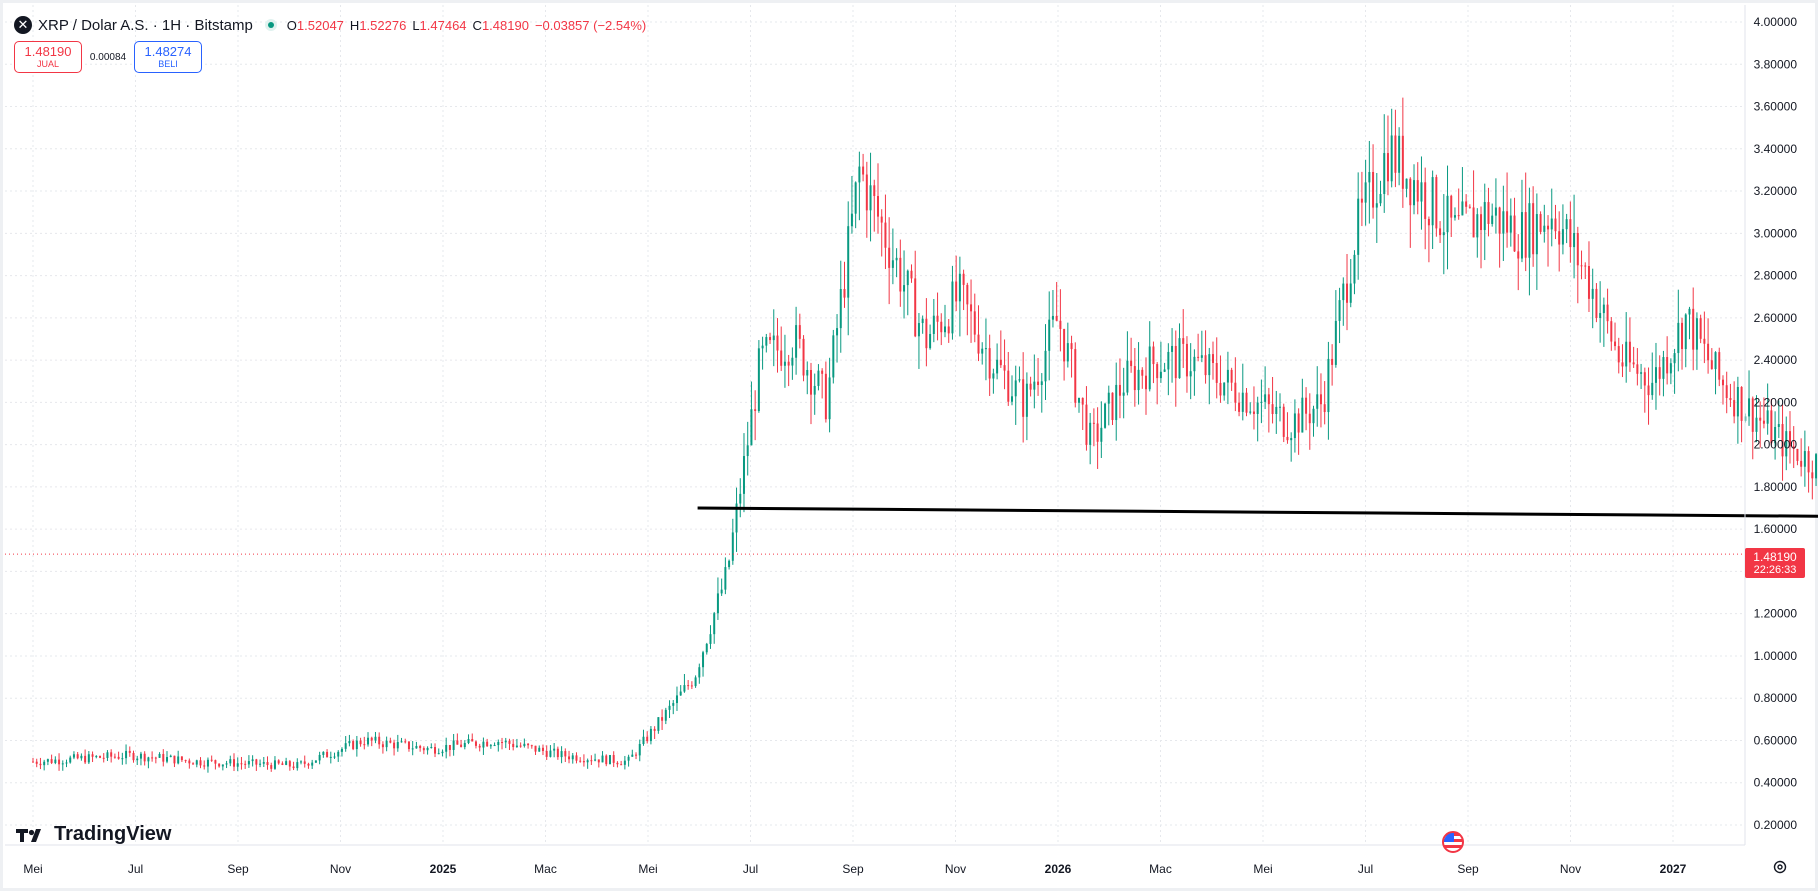 The height and width of the screenshot is (891, 1818). Describe the element at coordinates (32, 869) in the screenshot. I see `x-tick-label: Mei` at that location.